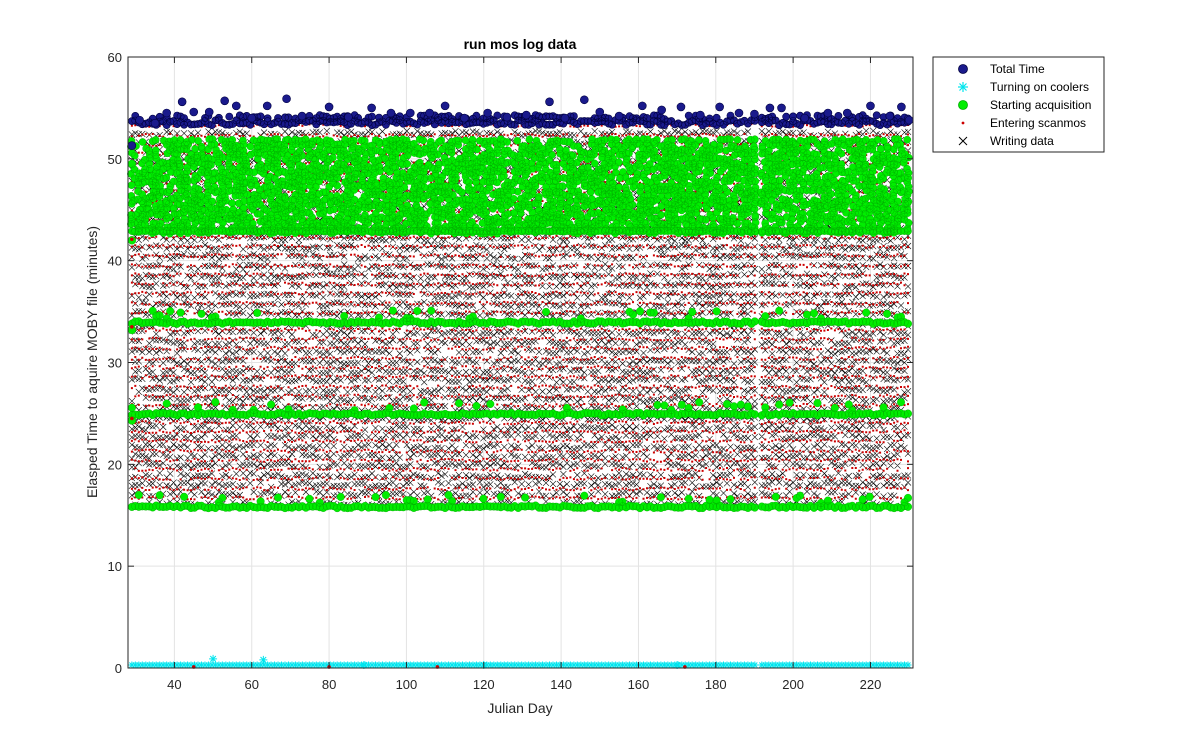 The width and height of the screenshot is (1200, 750). I want to click on x-tick-label: 160, so click(639, 684).